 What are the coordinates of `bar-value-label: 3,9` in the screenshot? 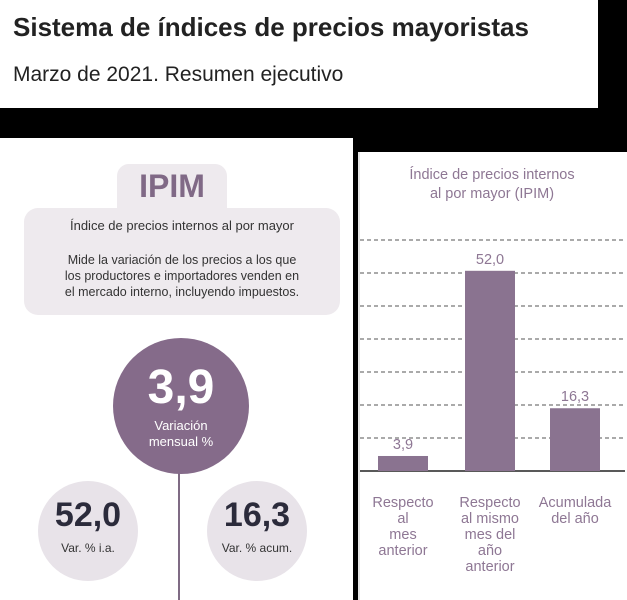 It's located at (403, 445).